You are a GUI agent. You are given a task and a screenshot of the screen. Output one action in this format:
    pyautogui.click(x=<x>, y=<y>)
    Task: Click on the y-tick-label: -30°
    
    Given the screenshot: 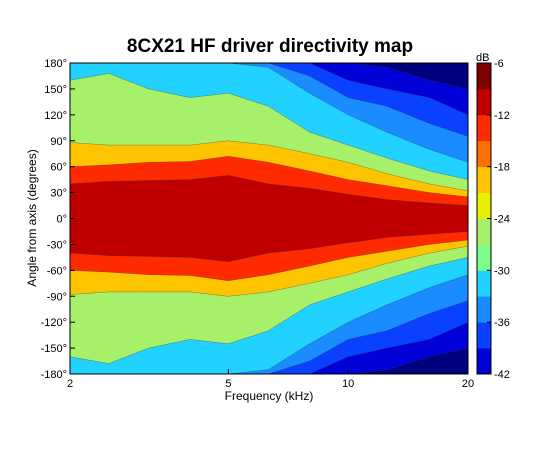 What is the action you would take?
    pyautogui.click(x=57, y=245)
    